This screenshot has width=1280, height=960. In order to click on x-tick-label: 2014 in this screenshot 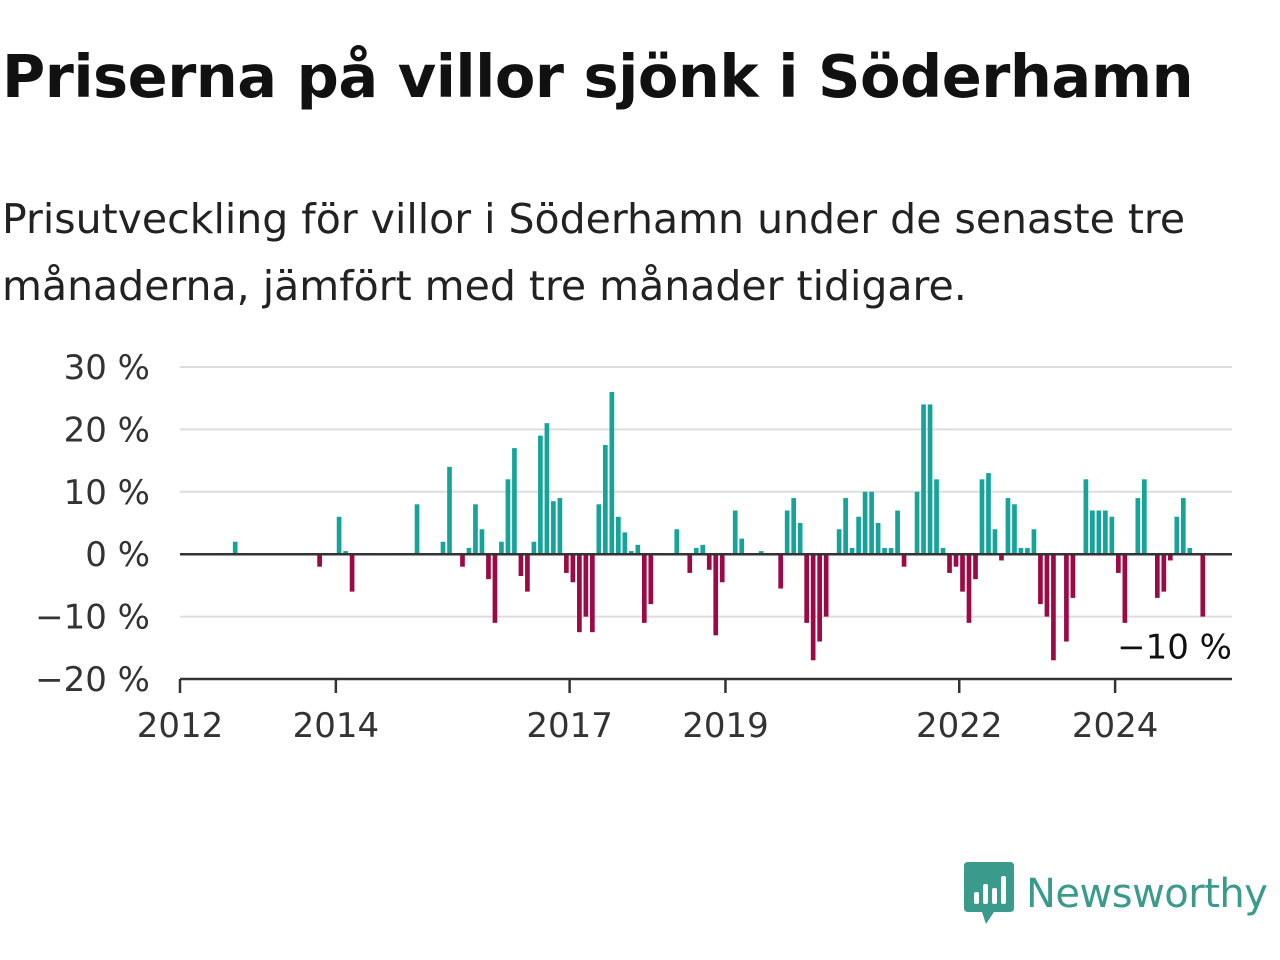, I will do `click(336, 726)`.